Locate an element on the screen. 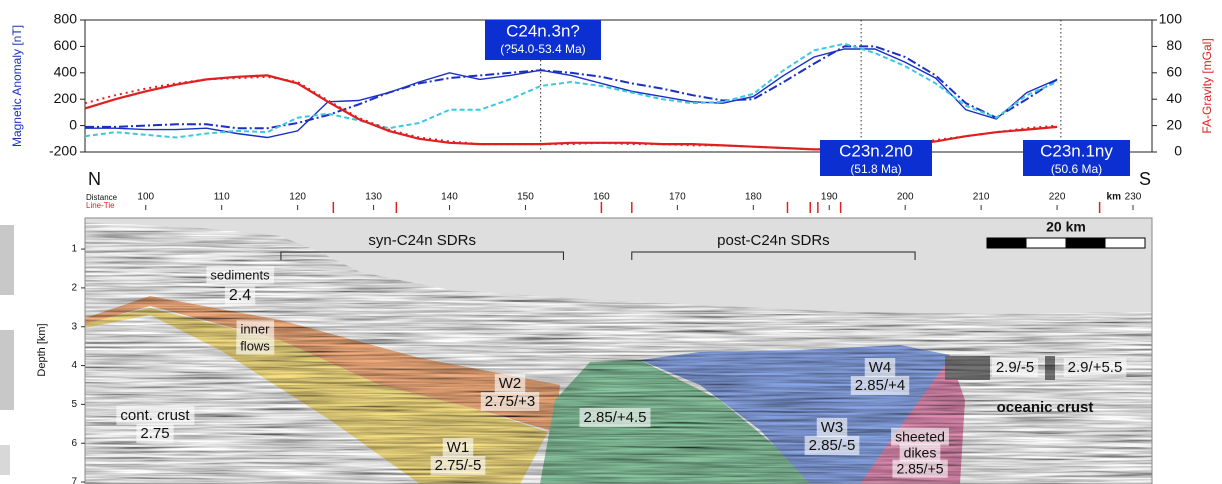 This screenshot has width=1222, height=484. unit-label: W2 is located at coordinates (510, 383).